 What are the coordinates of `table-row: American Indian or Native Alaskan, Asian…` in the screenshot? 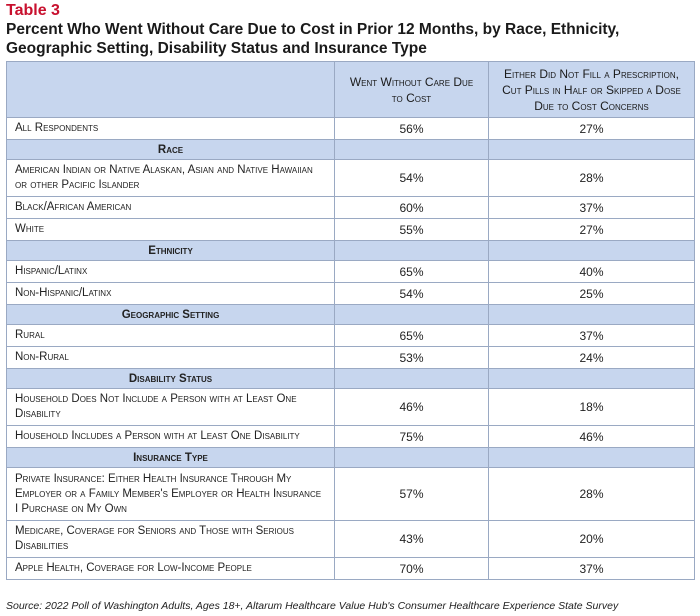 It's located at (350, 178).